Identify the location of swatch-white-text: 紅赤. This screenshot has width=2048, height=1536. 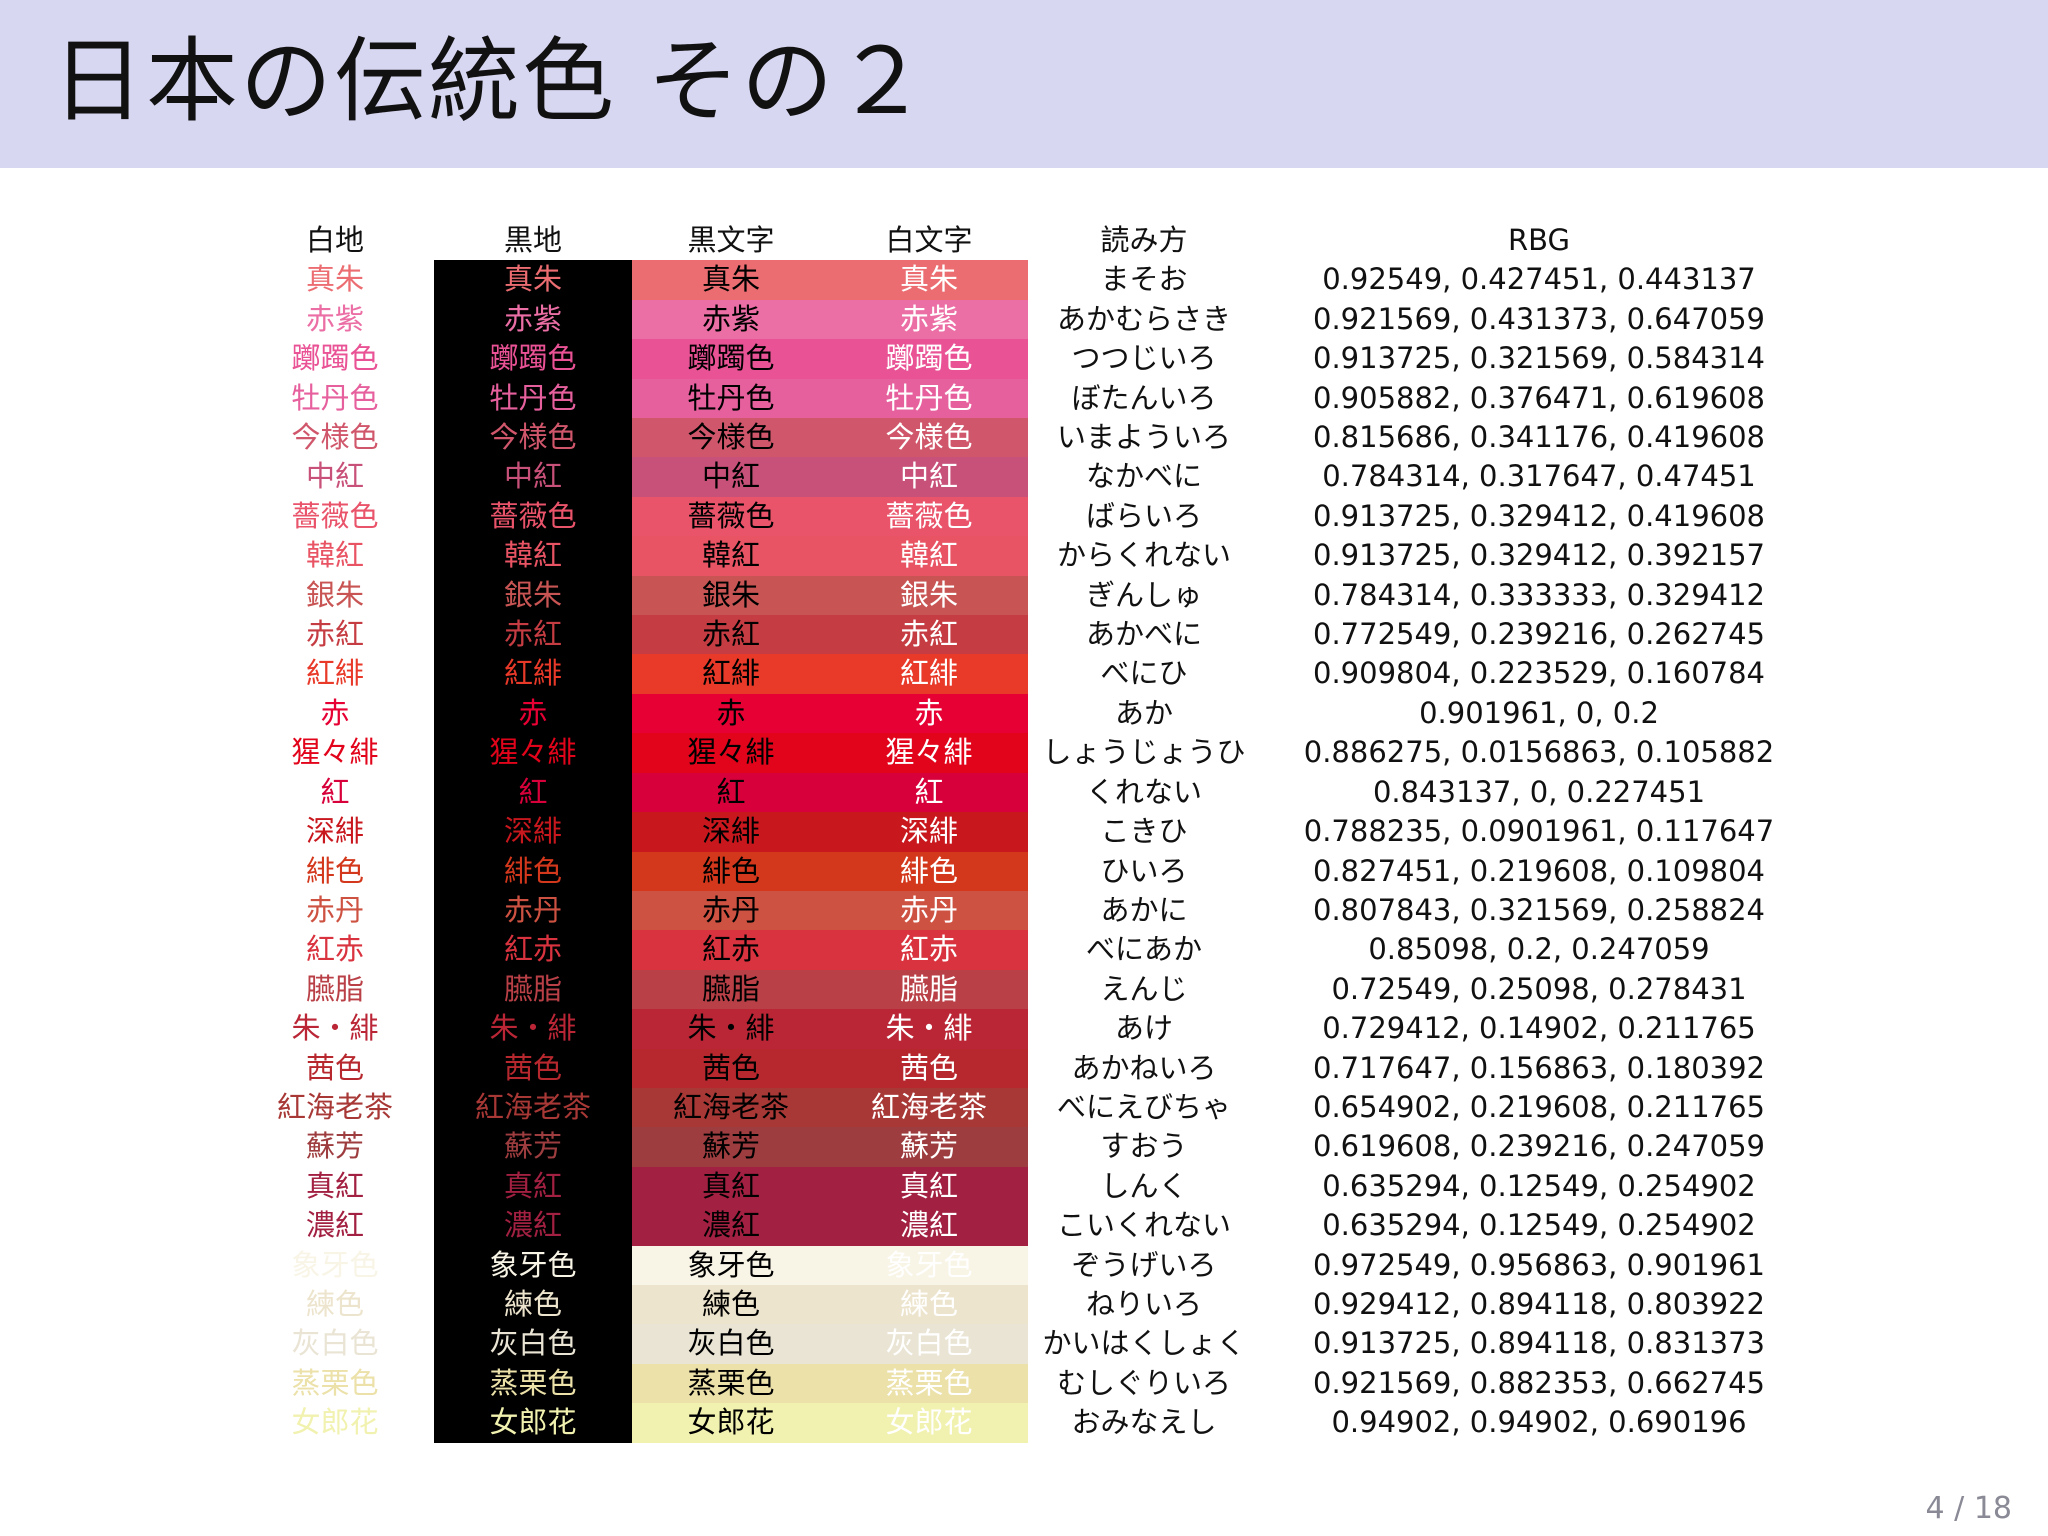
(929, 950).